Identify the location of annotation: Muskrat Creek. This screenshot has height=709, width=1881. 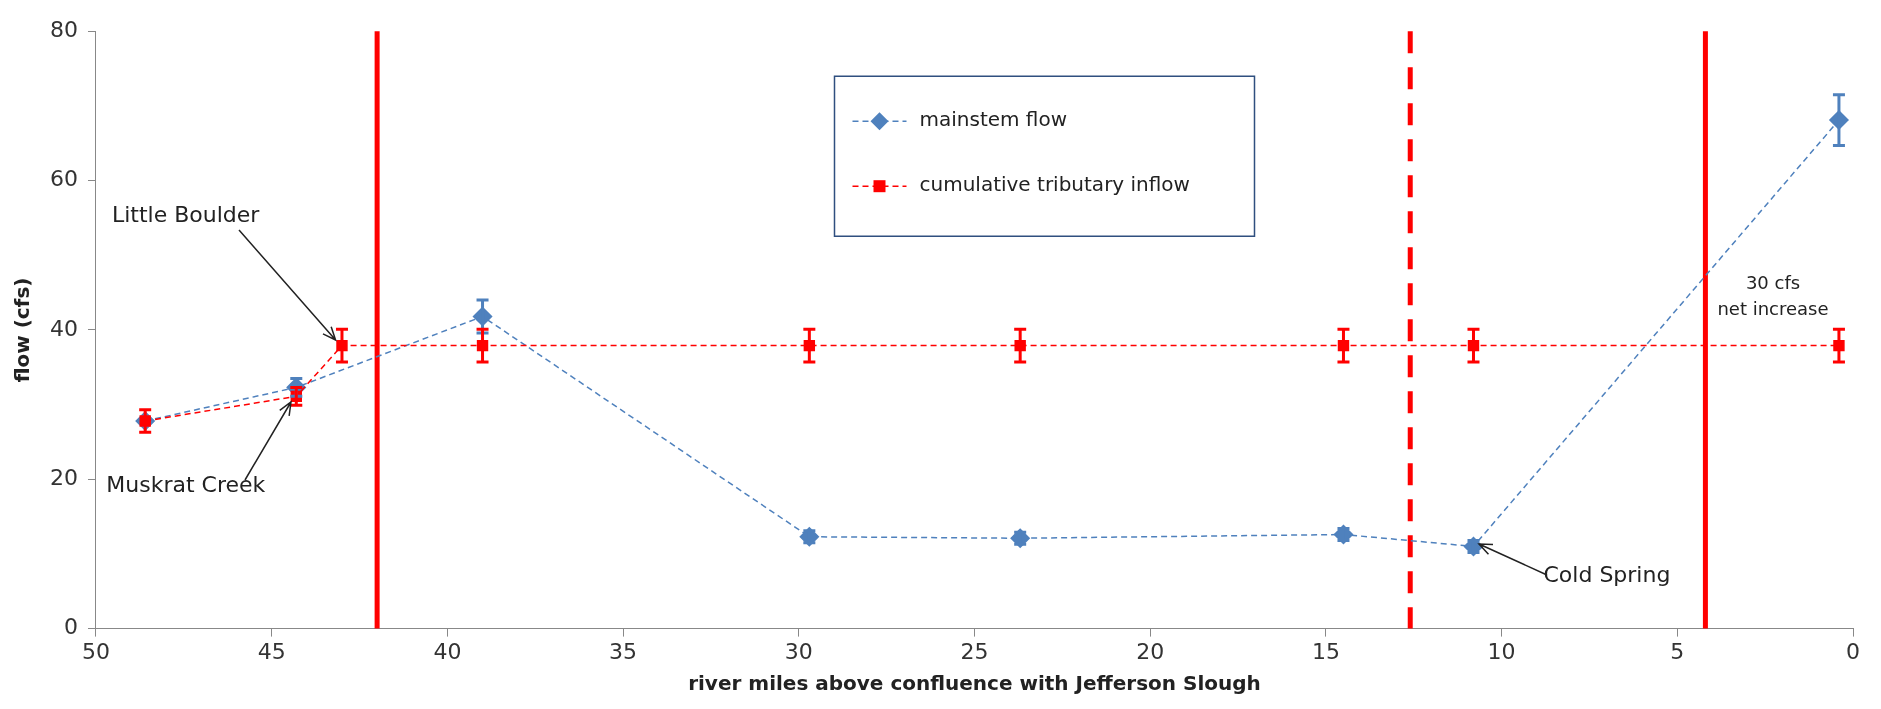
(186, 485).